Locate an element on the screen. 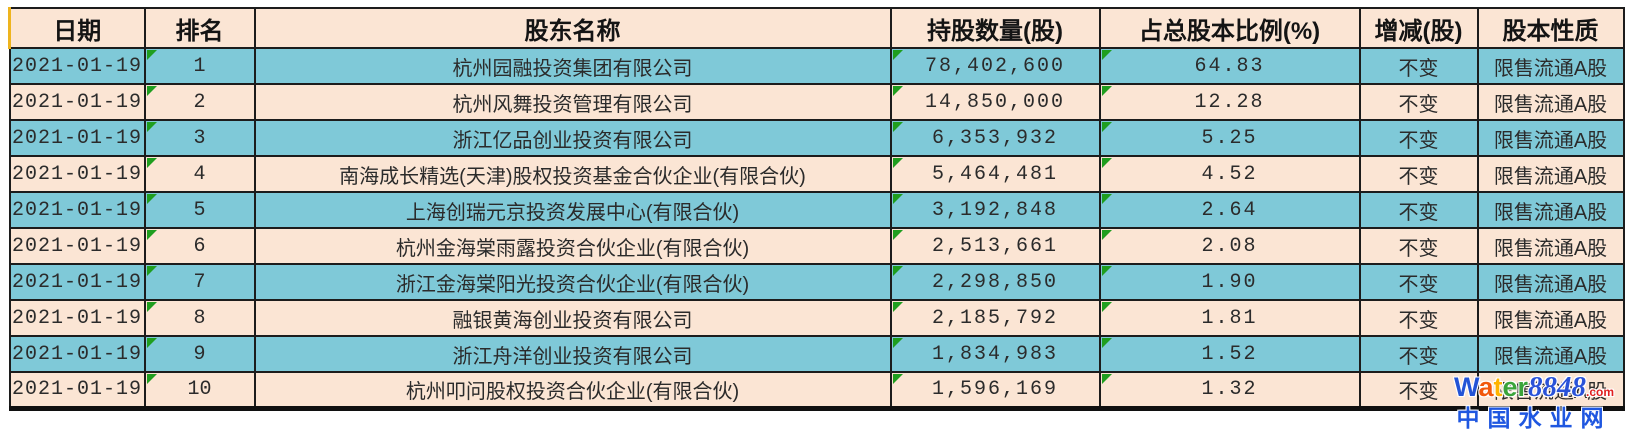 Image resolution: width=1631 pixels, height=442 pixels. percent-value: 5.25 is located at coordinates (1229, 138).